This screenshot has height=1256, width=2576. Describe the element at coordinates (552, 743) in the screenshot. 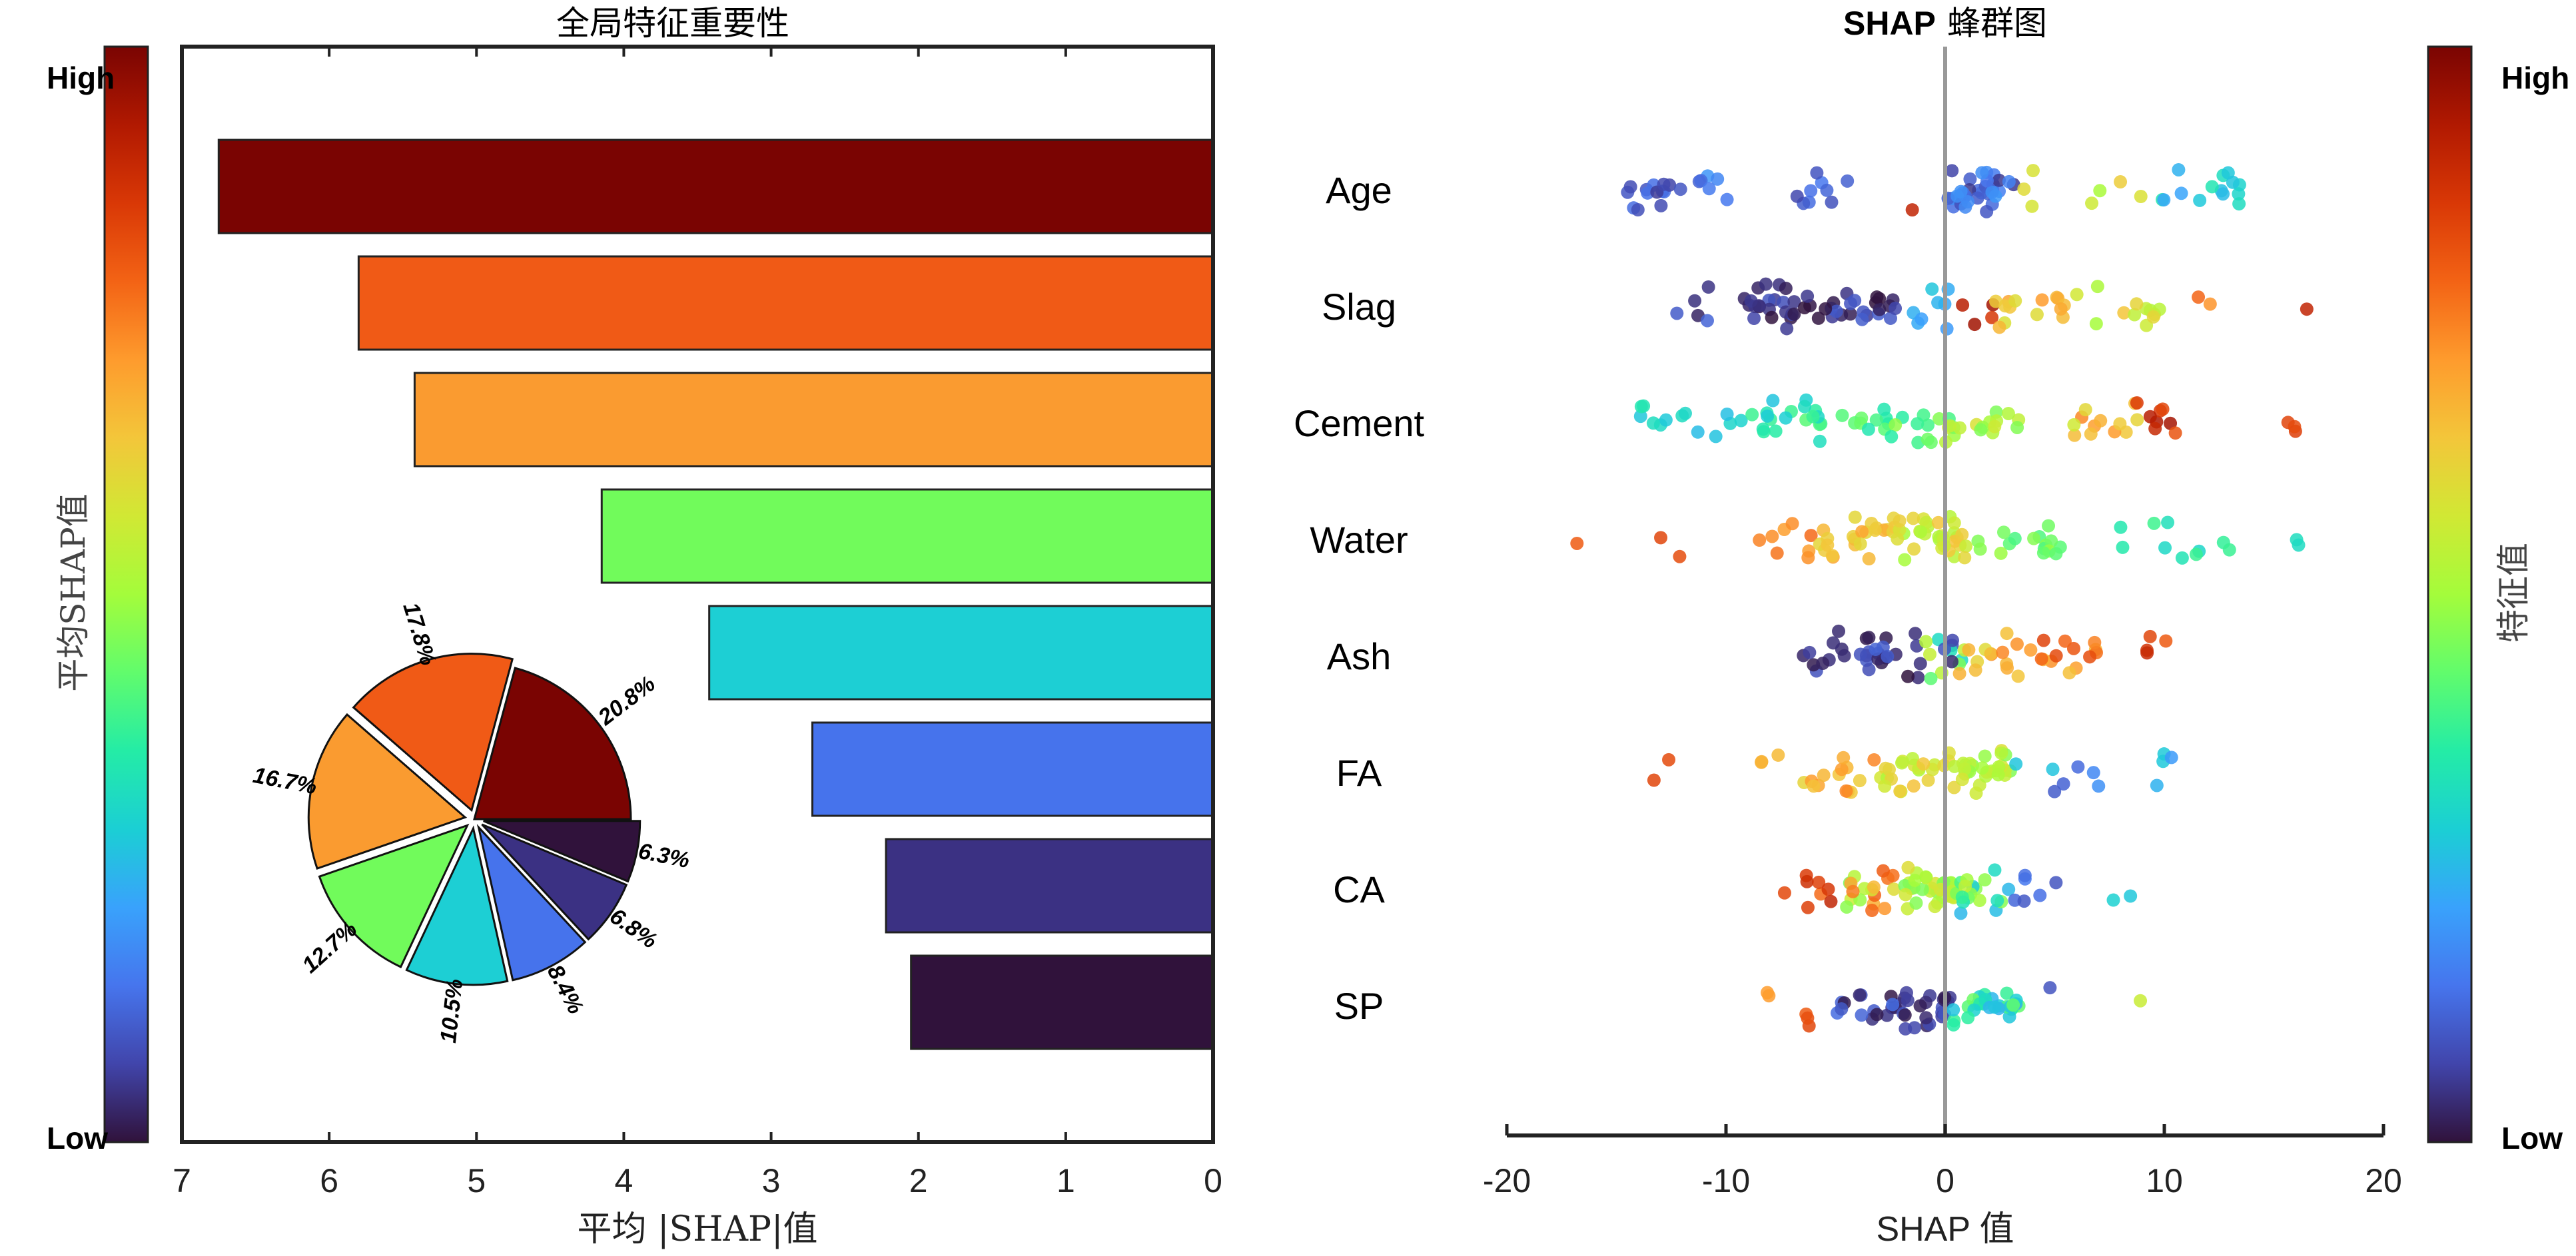

I see `pie-slice-age` at that location.